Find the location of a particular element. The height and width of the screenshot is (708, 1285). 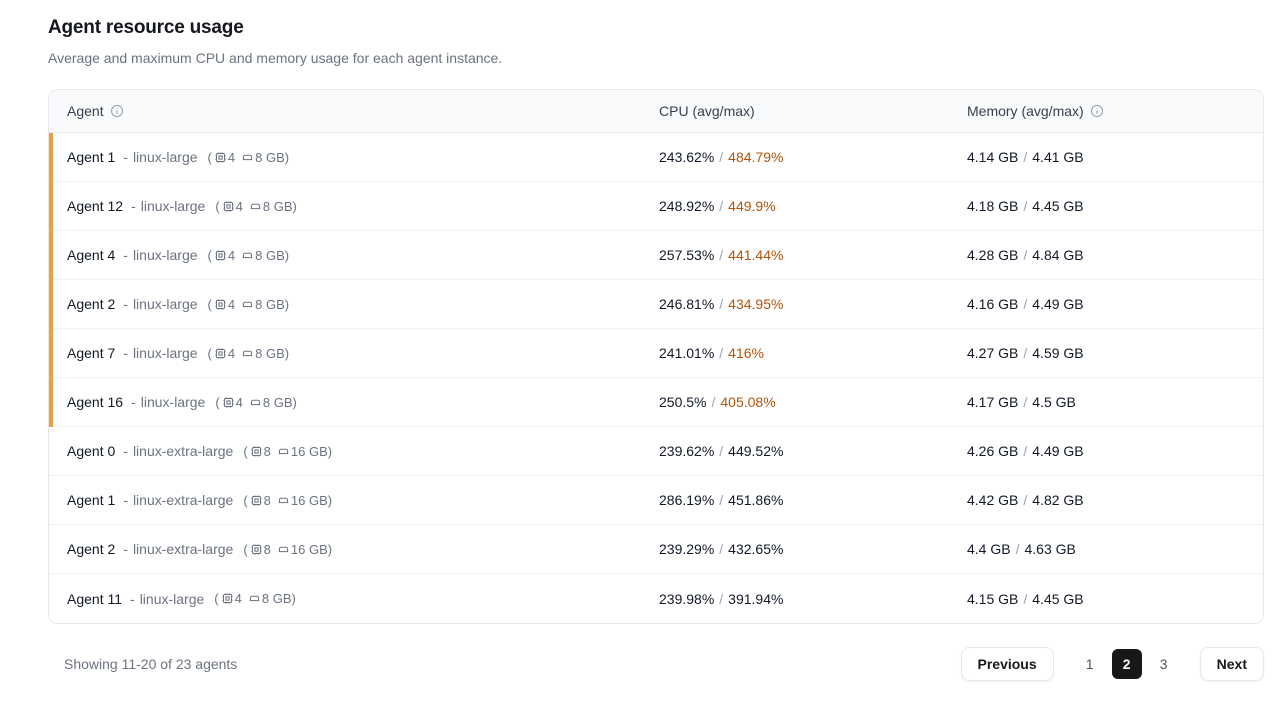

cpu-max-value: 391.94% is located at coordinates (756, 598).